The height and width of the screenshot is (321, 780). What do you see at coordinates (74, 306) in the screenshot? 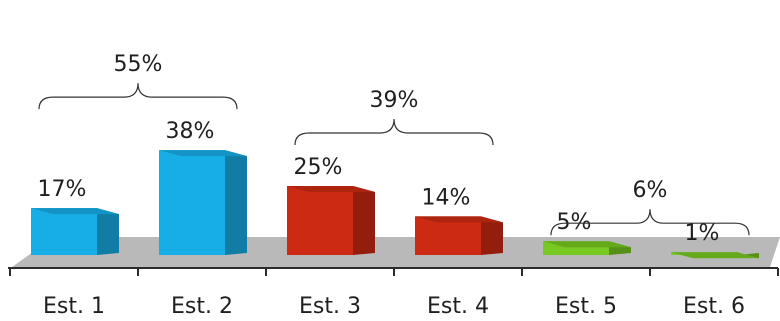
I see `category-label: Est. 1` at bounding box center [74, 306].